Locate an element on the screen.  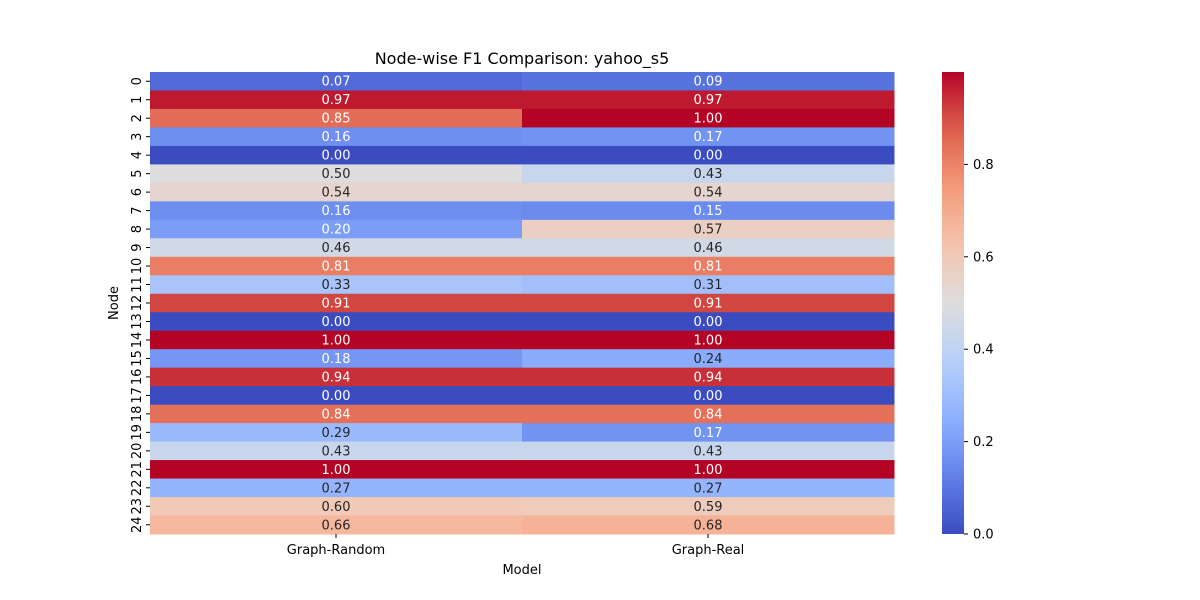
y-tick-label: 17 is located at coordinates (137, 395).